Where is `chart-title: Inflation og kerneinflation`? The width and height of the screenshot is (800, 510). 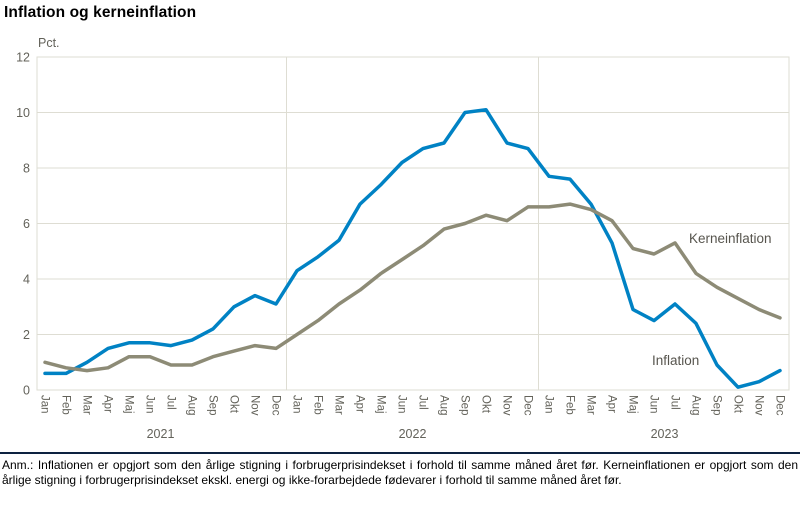 chart-title: Inflation og kerneinflation is located at coordinates (100, 12).